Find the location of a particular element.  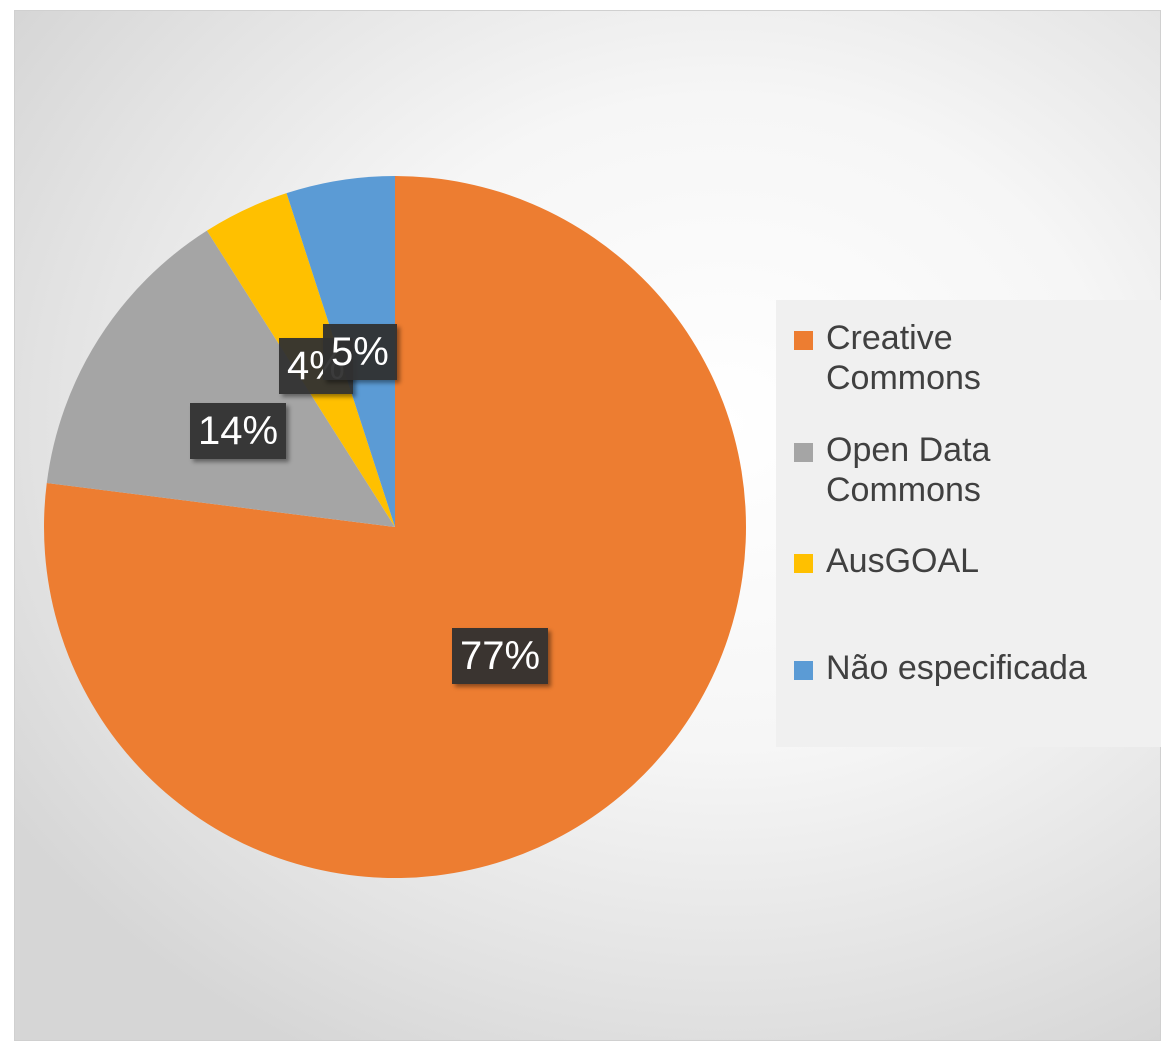

legend-swatch-ausgoal is located at coordinates (803, 563).